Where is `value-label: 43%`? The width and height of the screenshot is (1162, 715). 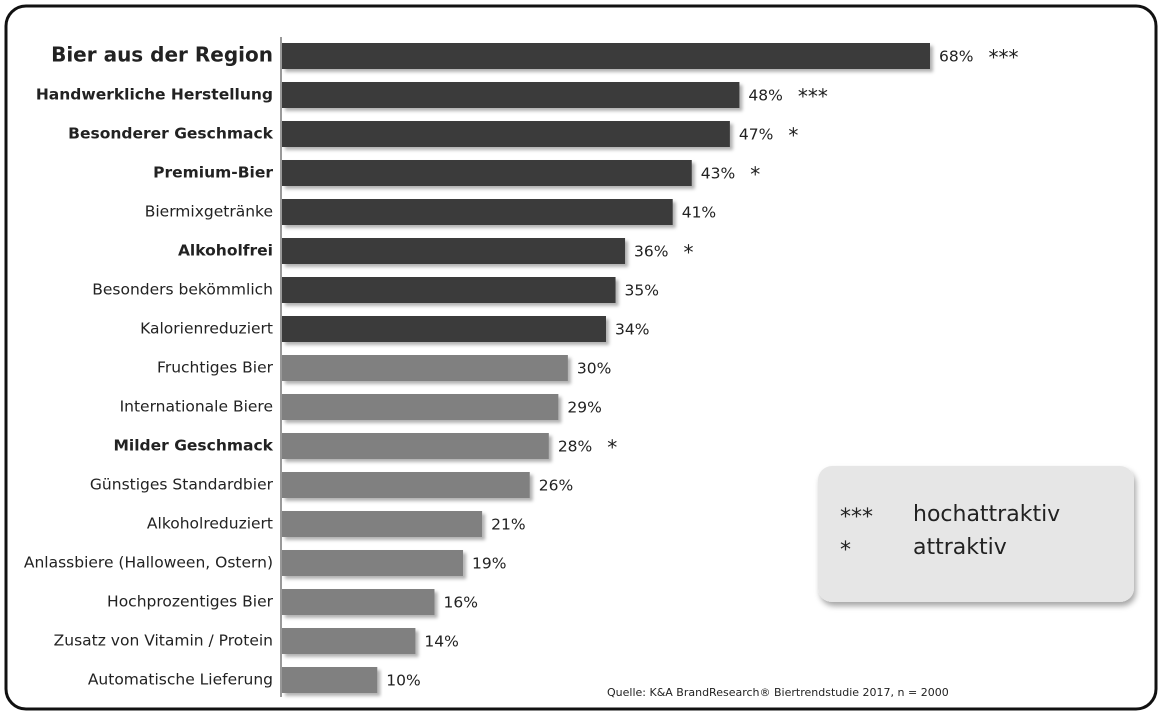
value-label: 43% is located at coordinates (718, 174).